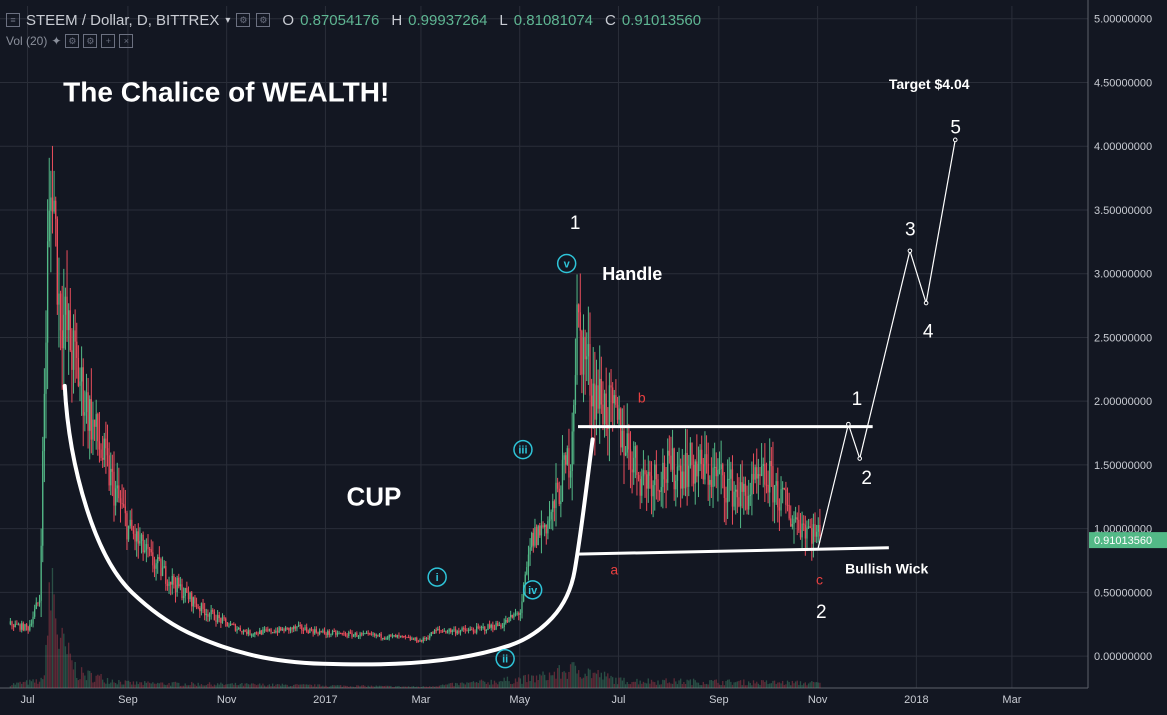  What do you see at coordinates (288, 20) in the screenshot?
I see `open-label: O` at bounding box center [288, 20].